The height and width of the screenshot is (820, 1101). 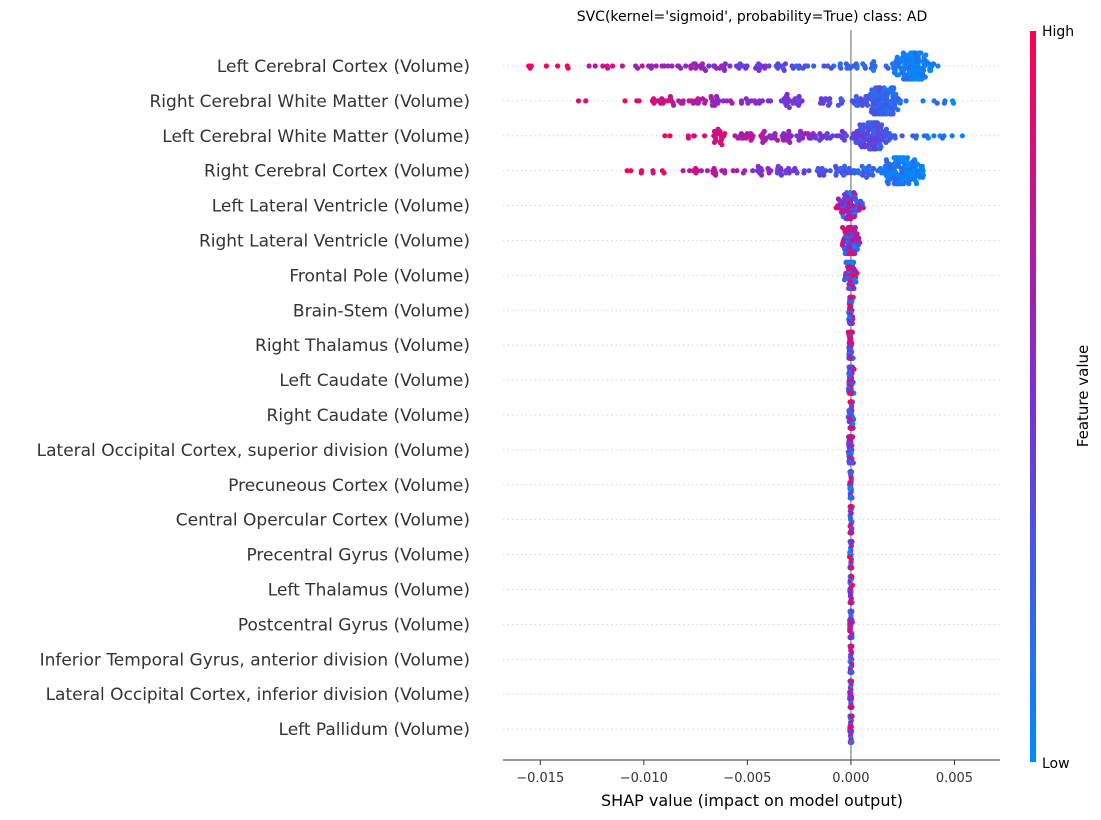 What do you see at coordinates (354, 625) in the screenshot?
I see `feature-label: Postcentral Gyrus (Volume)` at bounding box center [354, 625].